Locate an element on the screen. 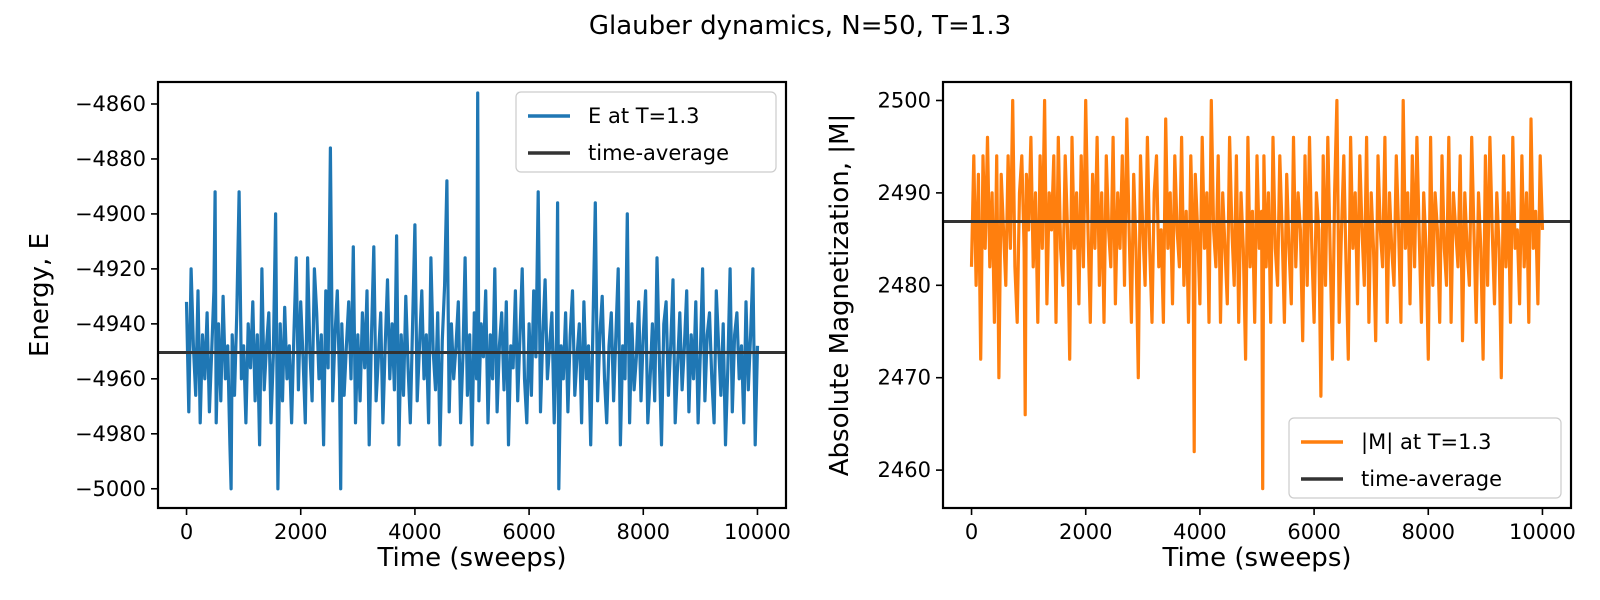  energy-y-tick-label: −4980 is located at coordinates (110, 434).